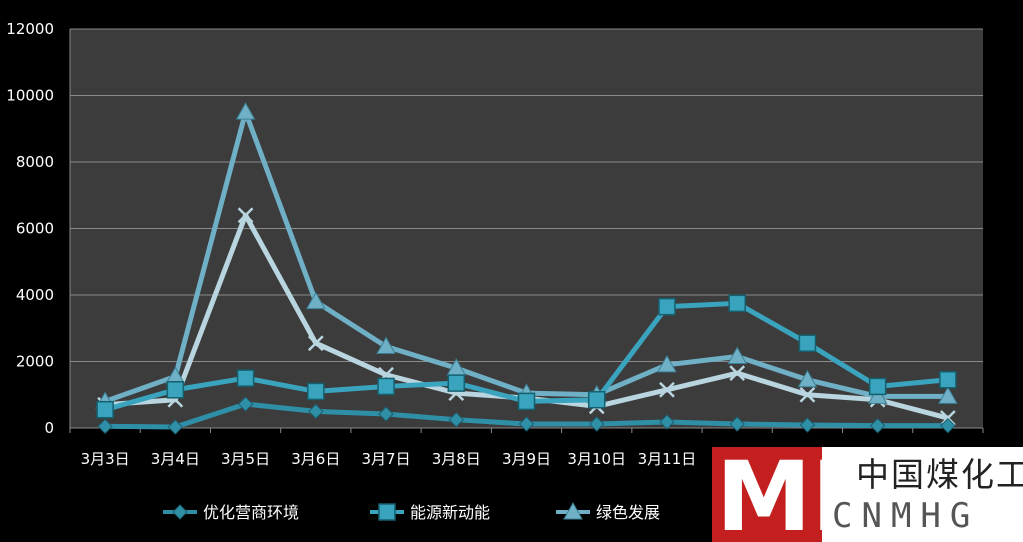 The height and width of the screenshot is (542, 1023). What do you see at coordinates (35, 362) in the screenshot?
I see `y-tick-label: 2000` at bounding box center [35, 362].